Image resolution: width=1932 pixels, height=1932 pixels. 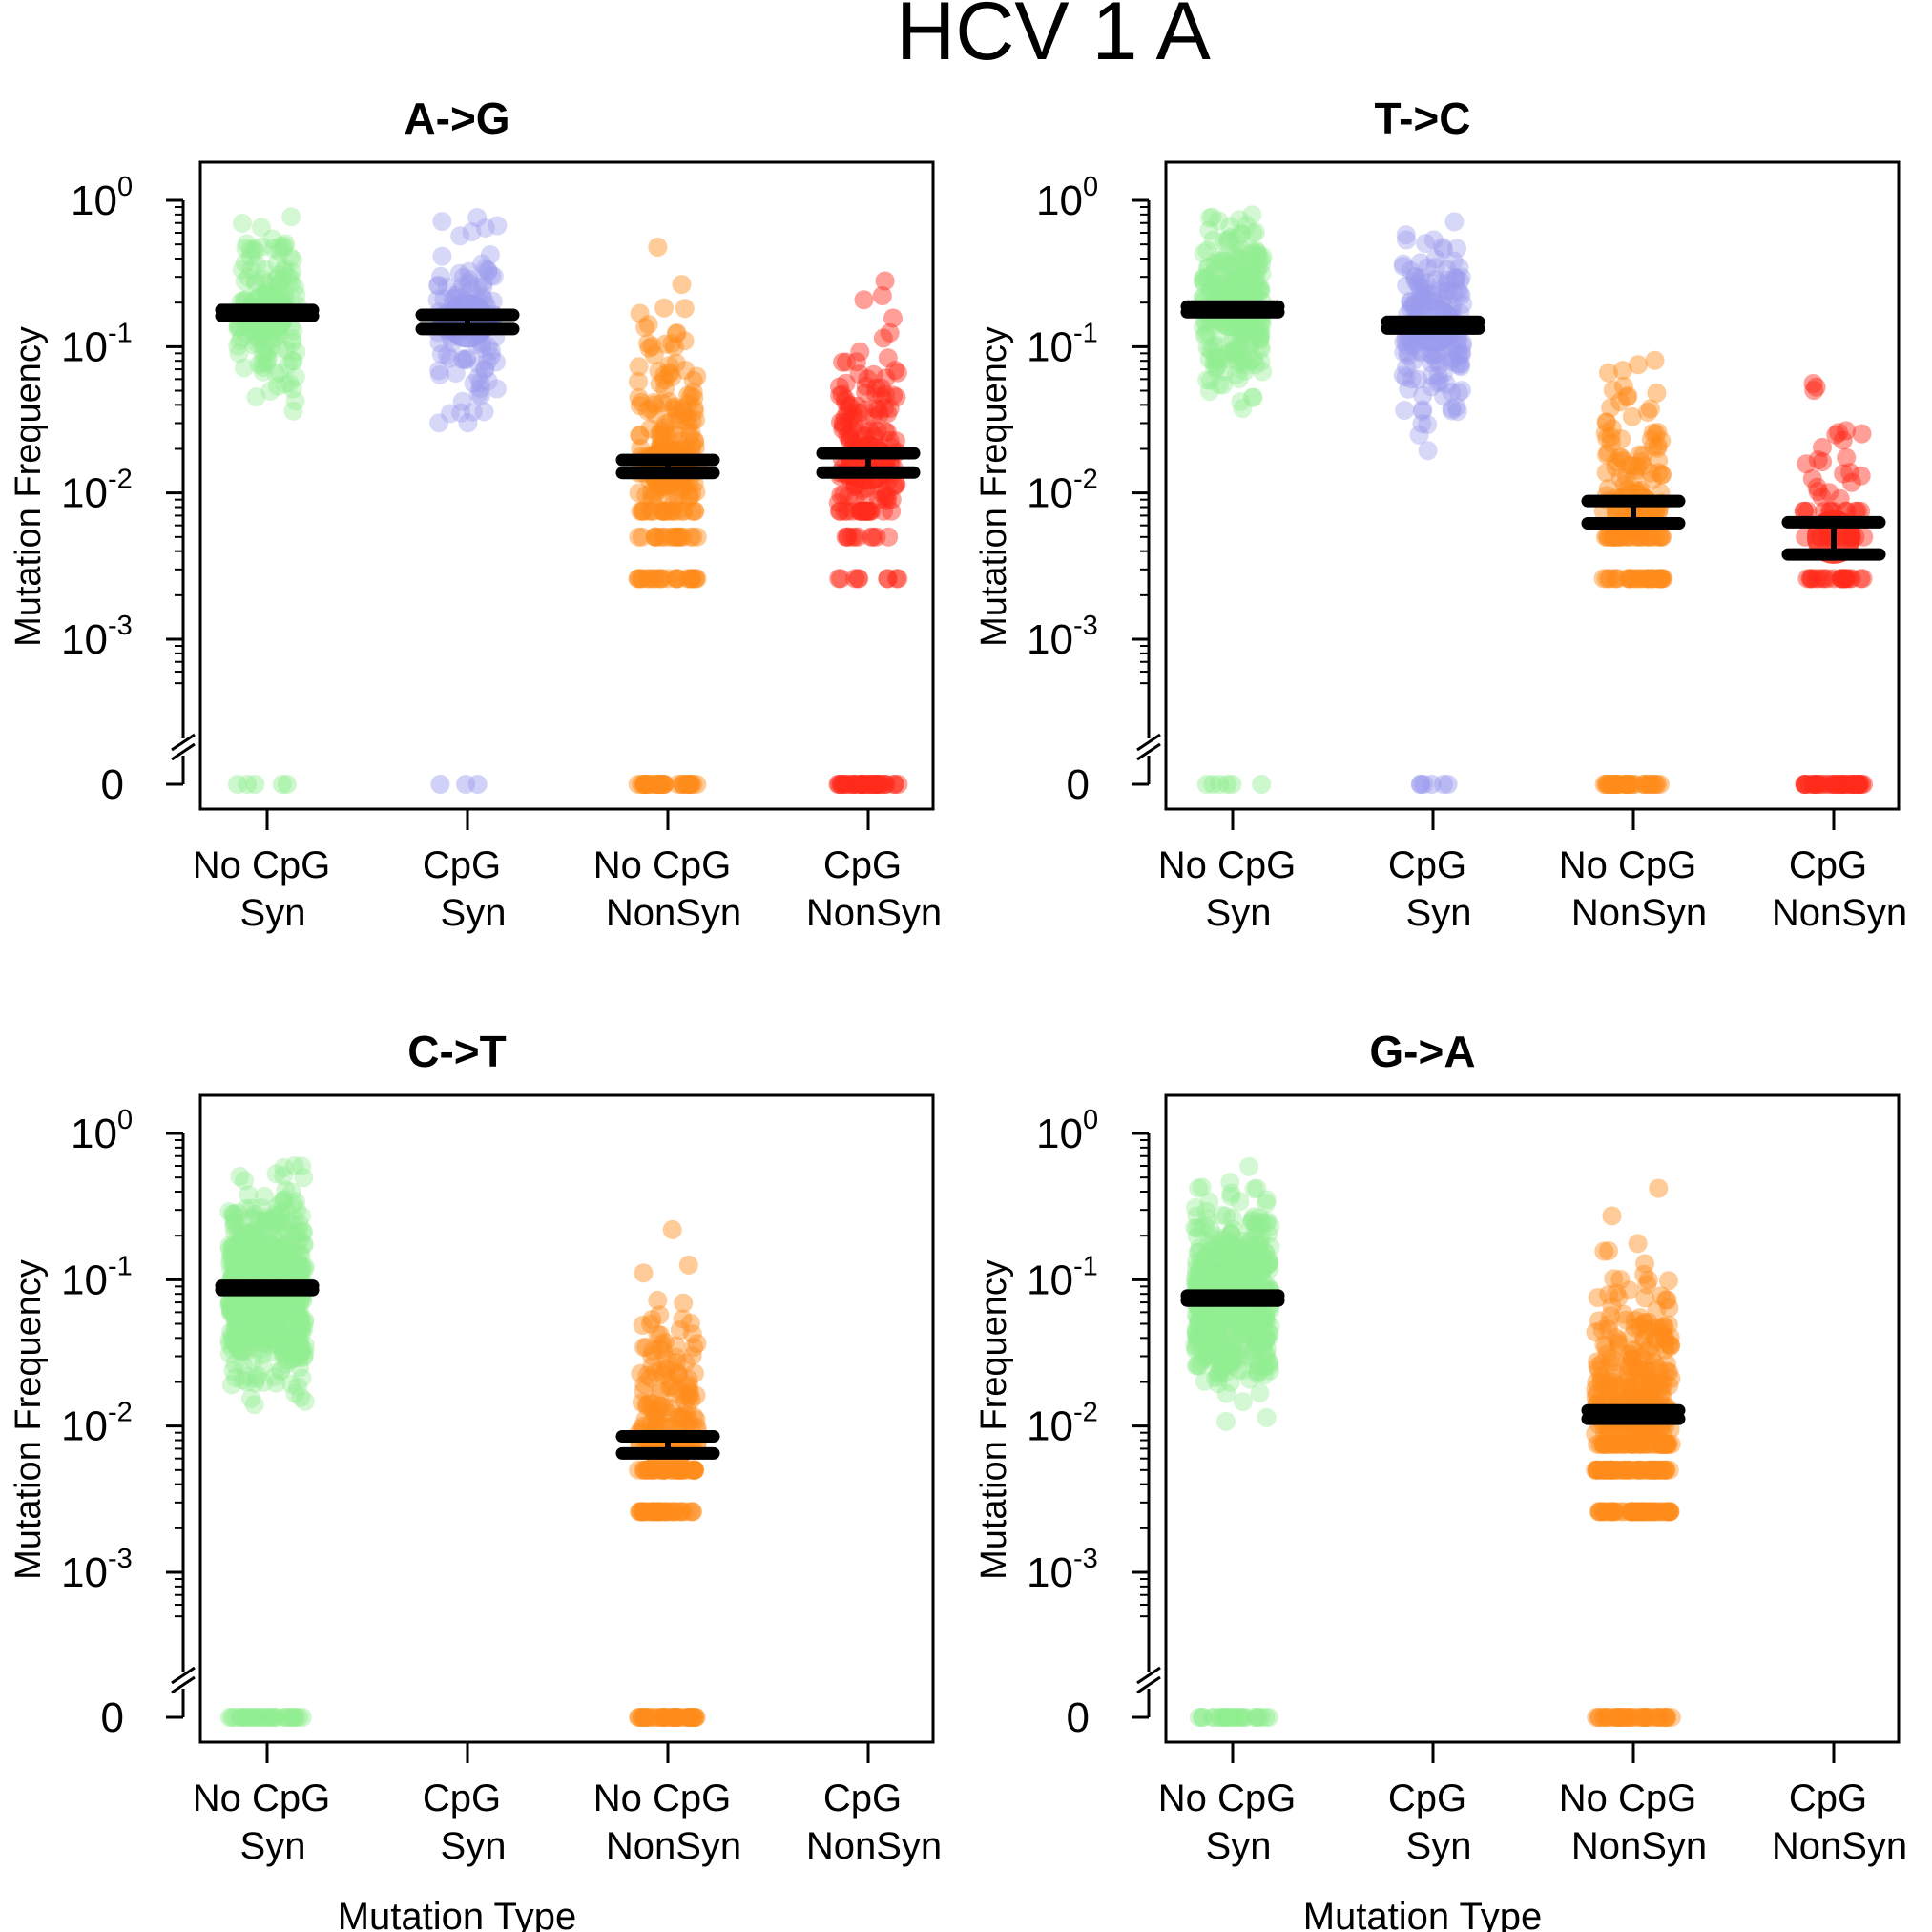 I want to click on y-tick-label: 10-1, so click(x=1062, y=1277).